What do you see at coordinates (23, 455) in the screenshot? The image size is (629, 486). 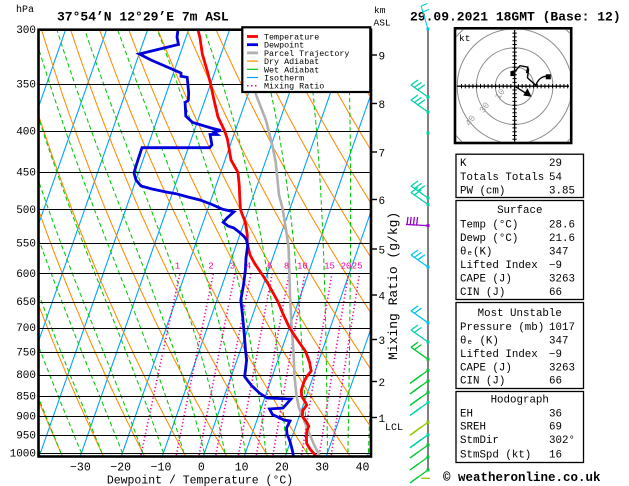 I see `svg-text: 1000` at bounding box center [23, 455].